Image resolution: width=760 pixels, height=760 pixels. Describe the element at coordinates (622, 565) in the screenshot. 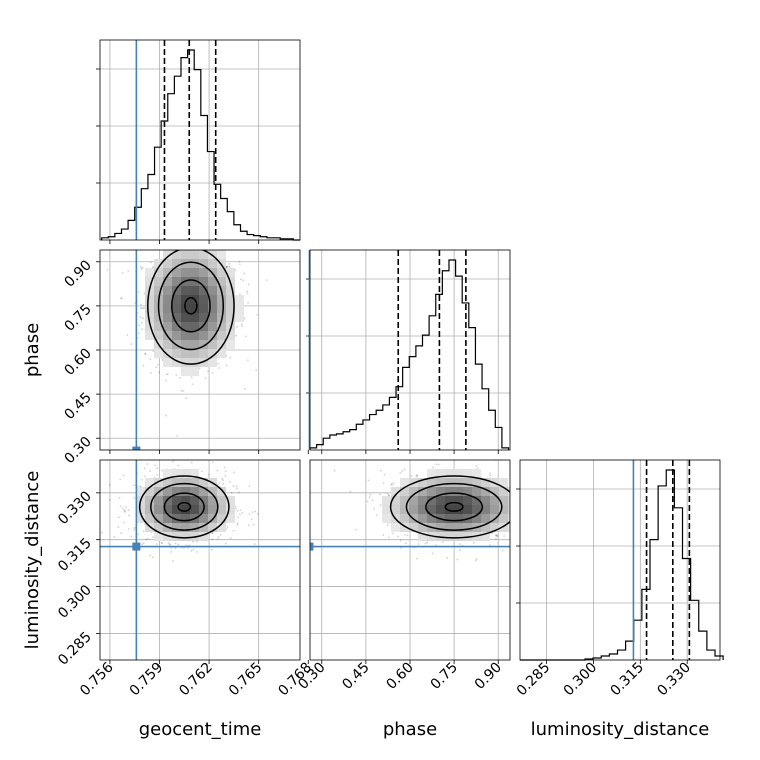

I see `histogram-step` at that location.